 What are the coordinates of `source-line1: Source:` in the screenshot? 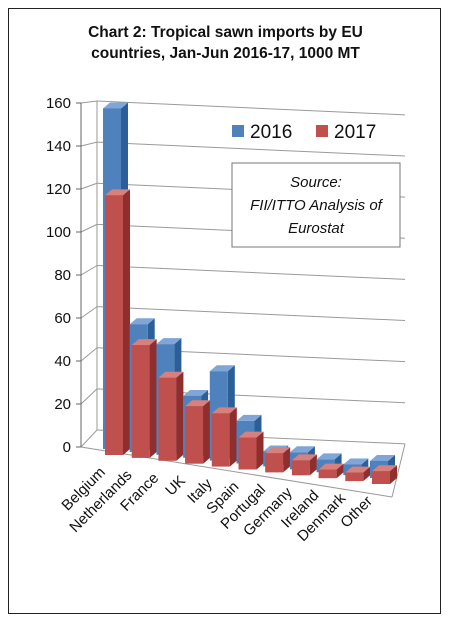 It's located at (316, 182).